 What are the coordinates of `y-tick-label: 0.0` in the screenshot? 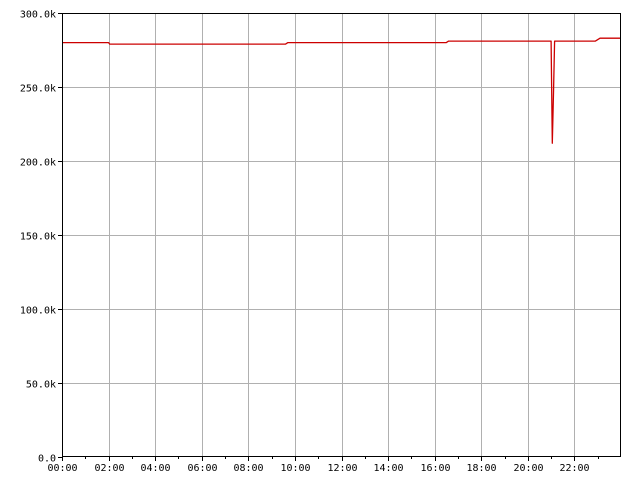 It's located at (47, 459).